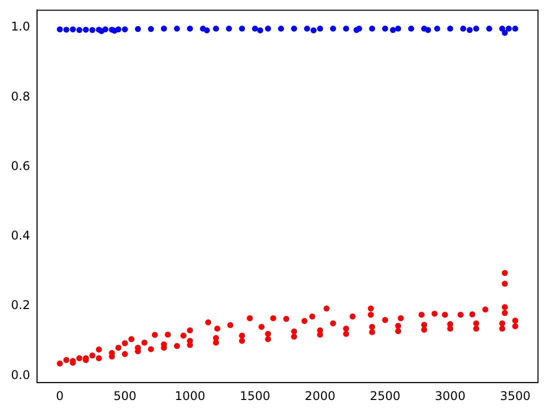  I want to click on x-tick-label: 2500, so click(385, 395).